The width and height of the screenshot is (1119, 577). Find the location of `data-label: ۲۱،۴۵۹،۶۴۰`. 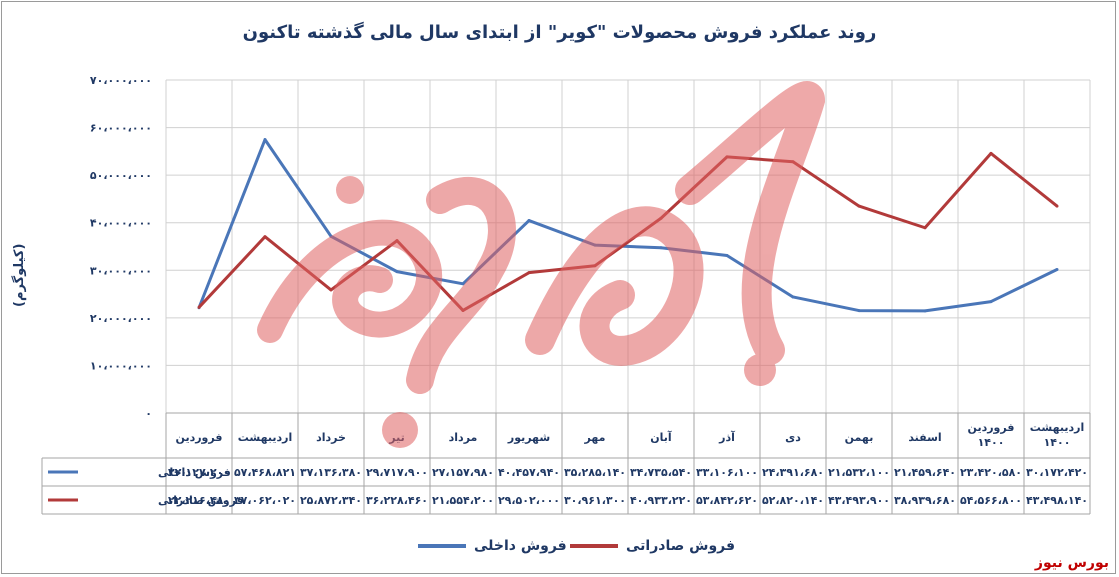

data-label: ۲۱،۴۵۹،۶۴۰ is located at coordinates (925, 472).